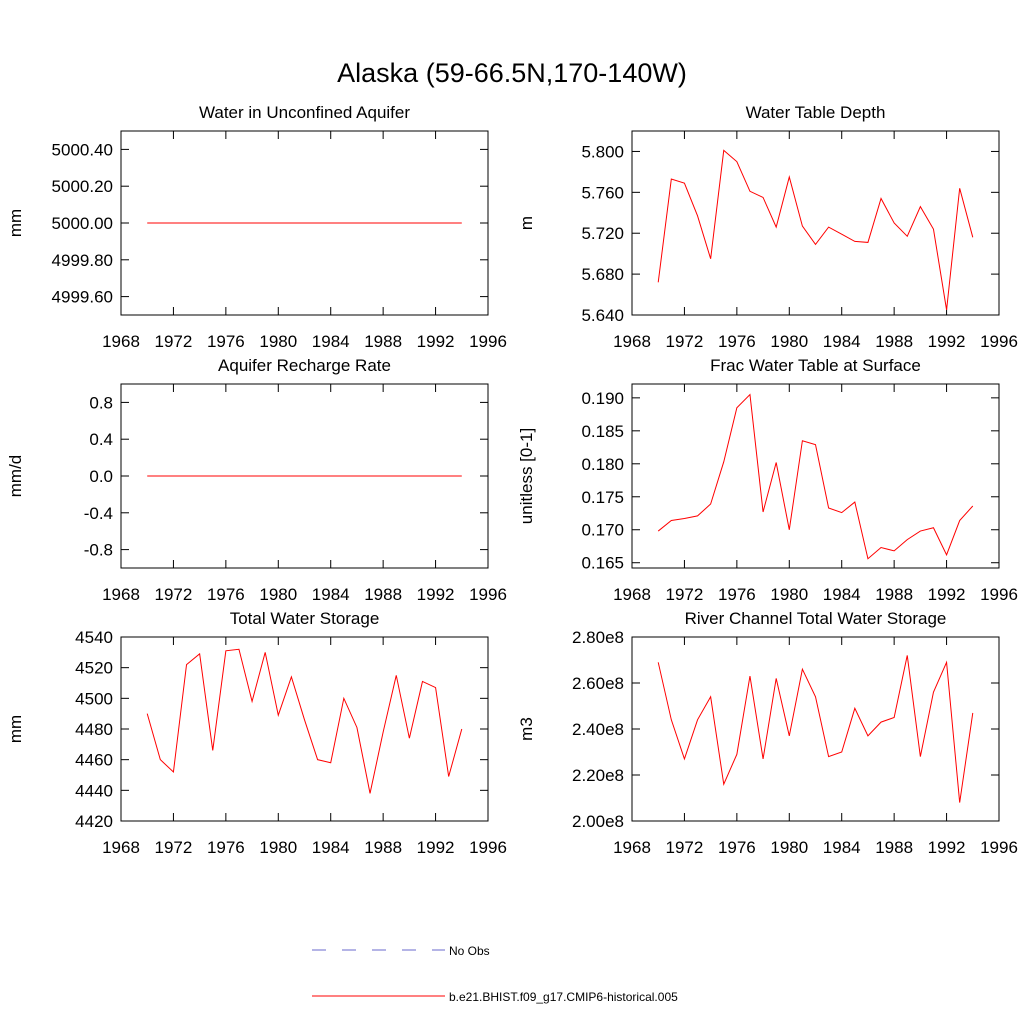 This screenshot has width=1024, height=1024. What do you see at coordinates (304, 112) in the screenshot?
I see `panel-title: Water in Unconfined Aquifer` at bounding box center [304, 112].